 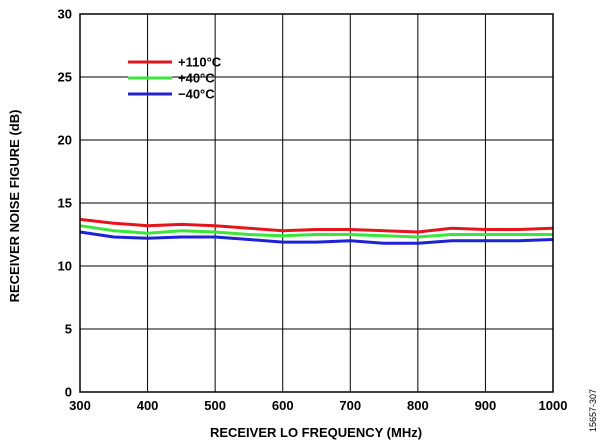 What do you see at coordinates (196, 78) in the screenshot?
I see `legend-label-1: +40°C` at bounding box center [196, 78].